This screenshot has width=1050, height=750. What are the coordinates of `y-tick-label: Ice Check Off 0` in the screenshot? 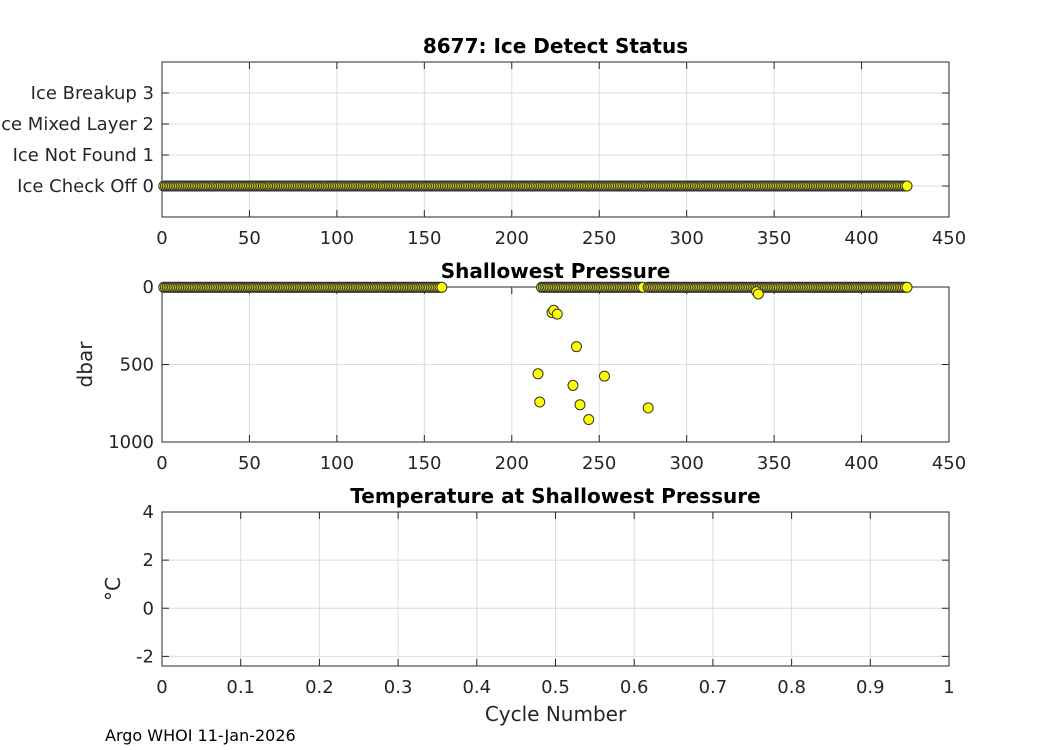 It's located at (85, 186).